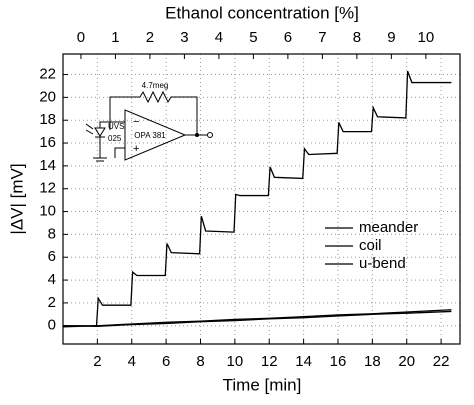 Image resolution: width=474 pixels, height=405 pixels. I want to click on x-tick-label: 16, so click(338, 361).